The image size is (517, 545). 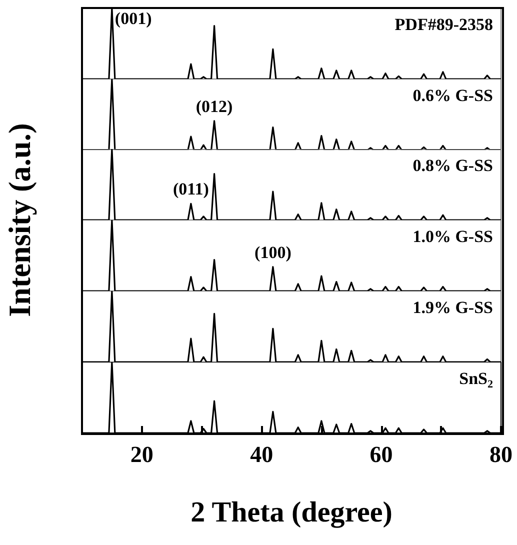 What do you see at coordinates (453, 307) in the screenshot?
I see `text: 1.9% G-SS` at bounding box center [453, 307].